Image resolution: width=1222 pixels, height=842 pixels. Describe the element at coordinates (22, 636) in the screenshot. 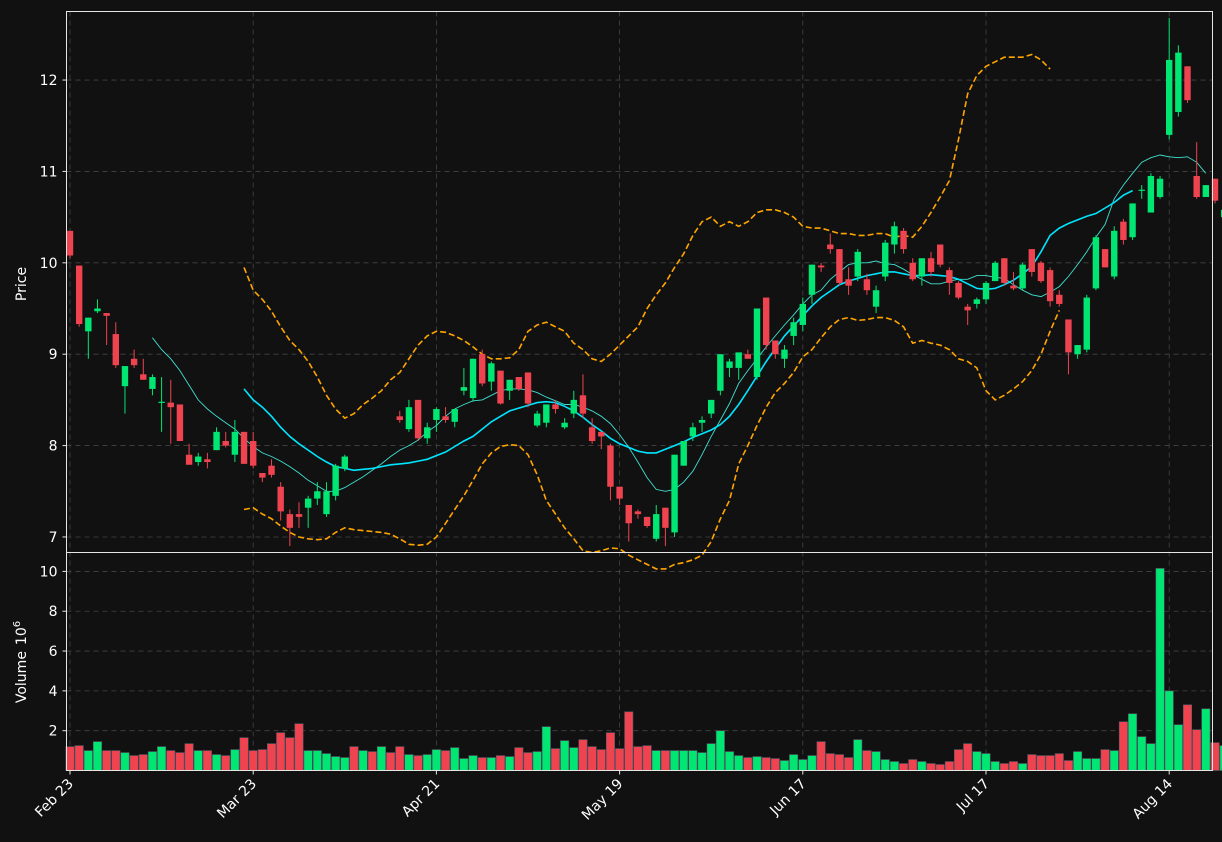

I see `volume-axis-exponent-base: 10` at that location.